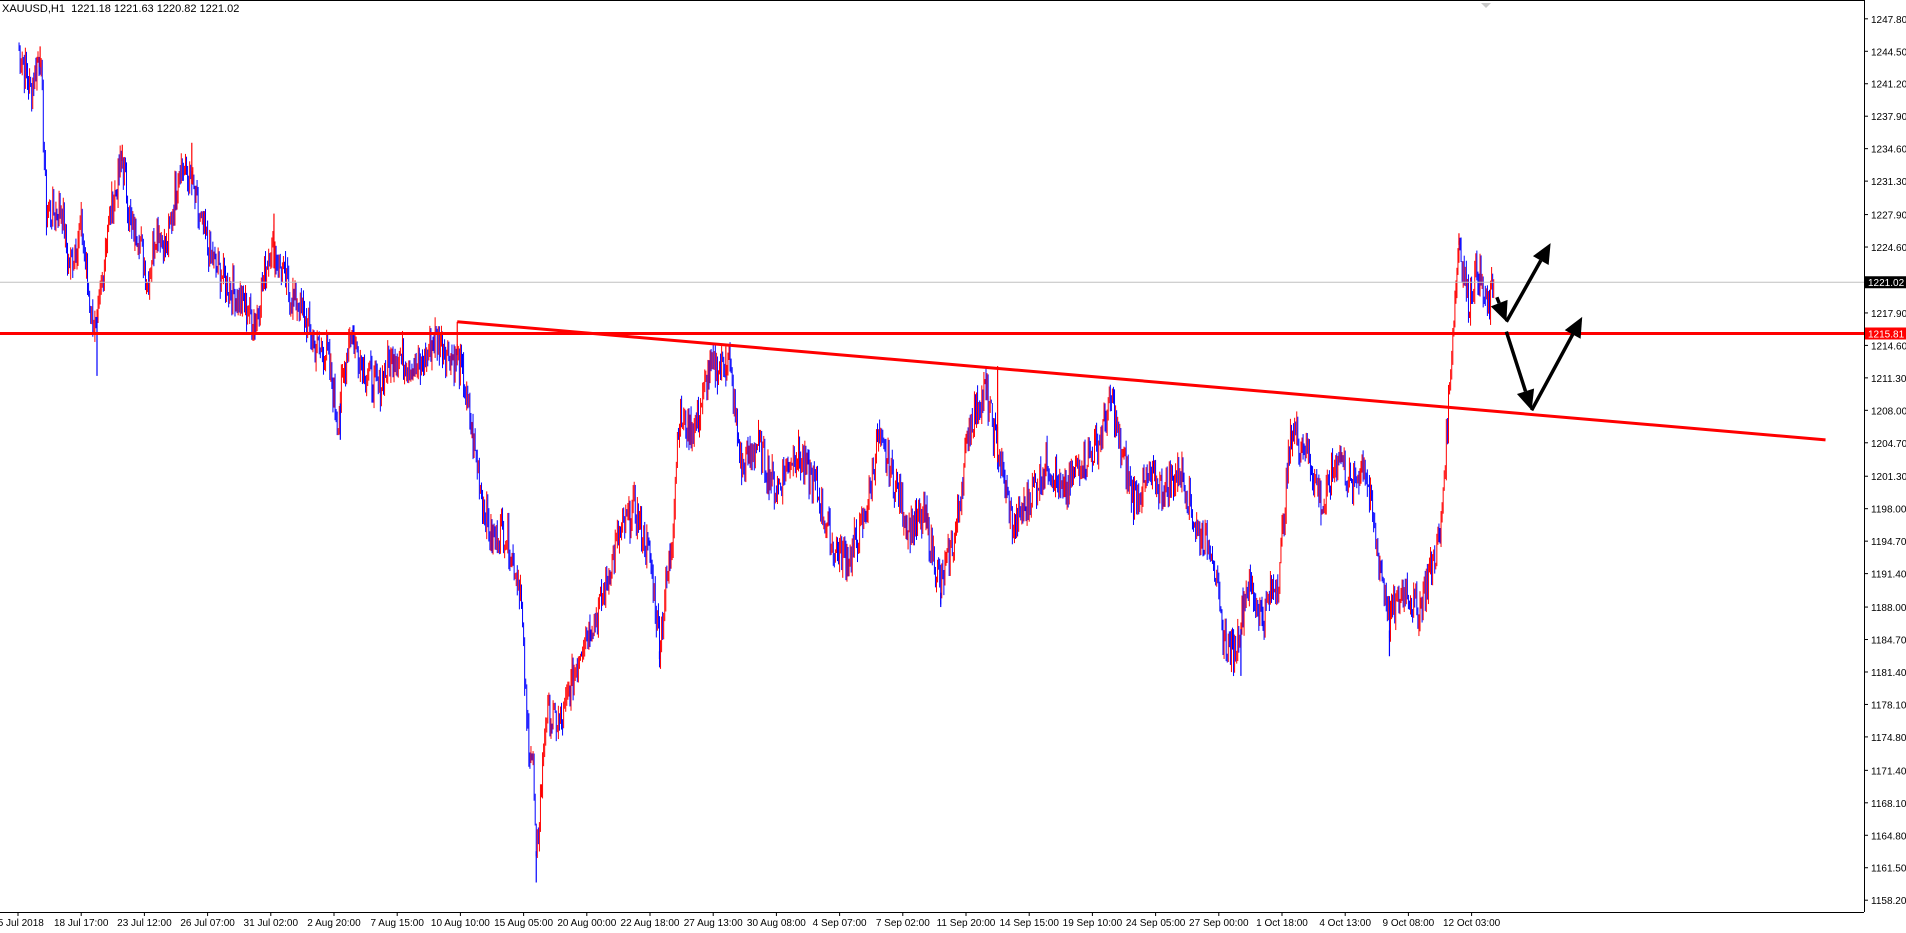 The height and width of the screenshot is (933, 1906). What do you see at coordinates (1156, 923) in the screenshot?
I see `x-tick-label: 24 Sep 05:00` at bounding box center [1156, 923].